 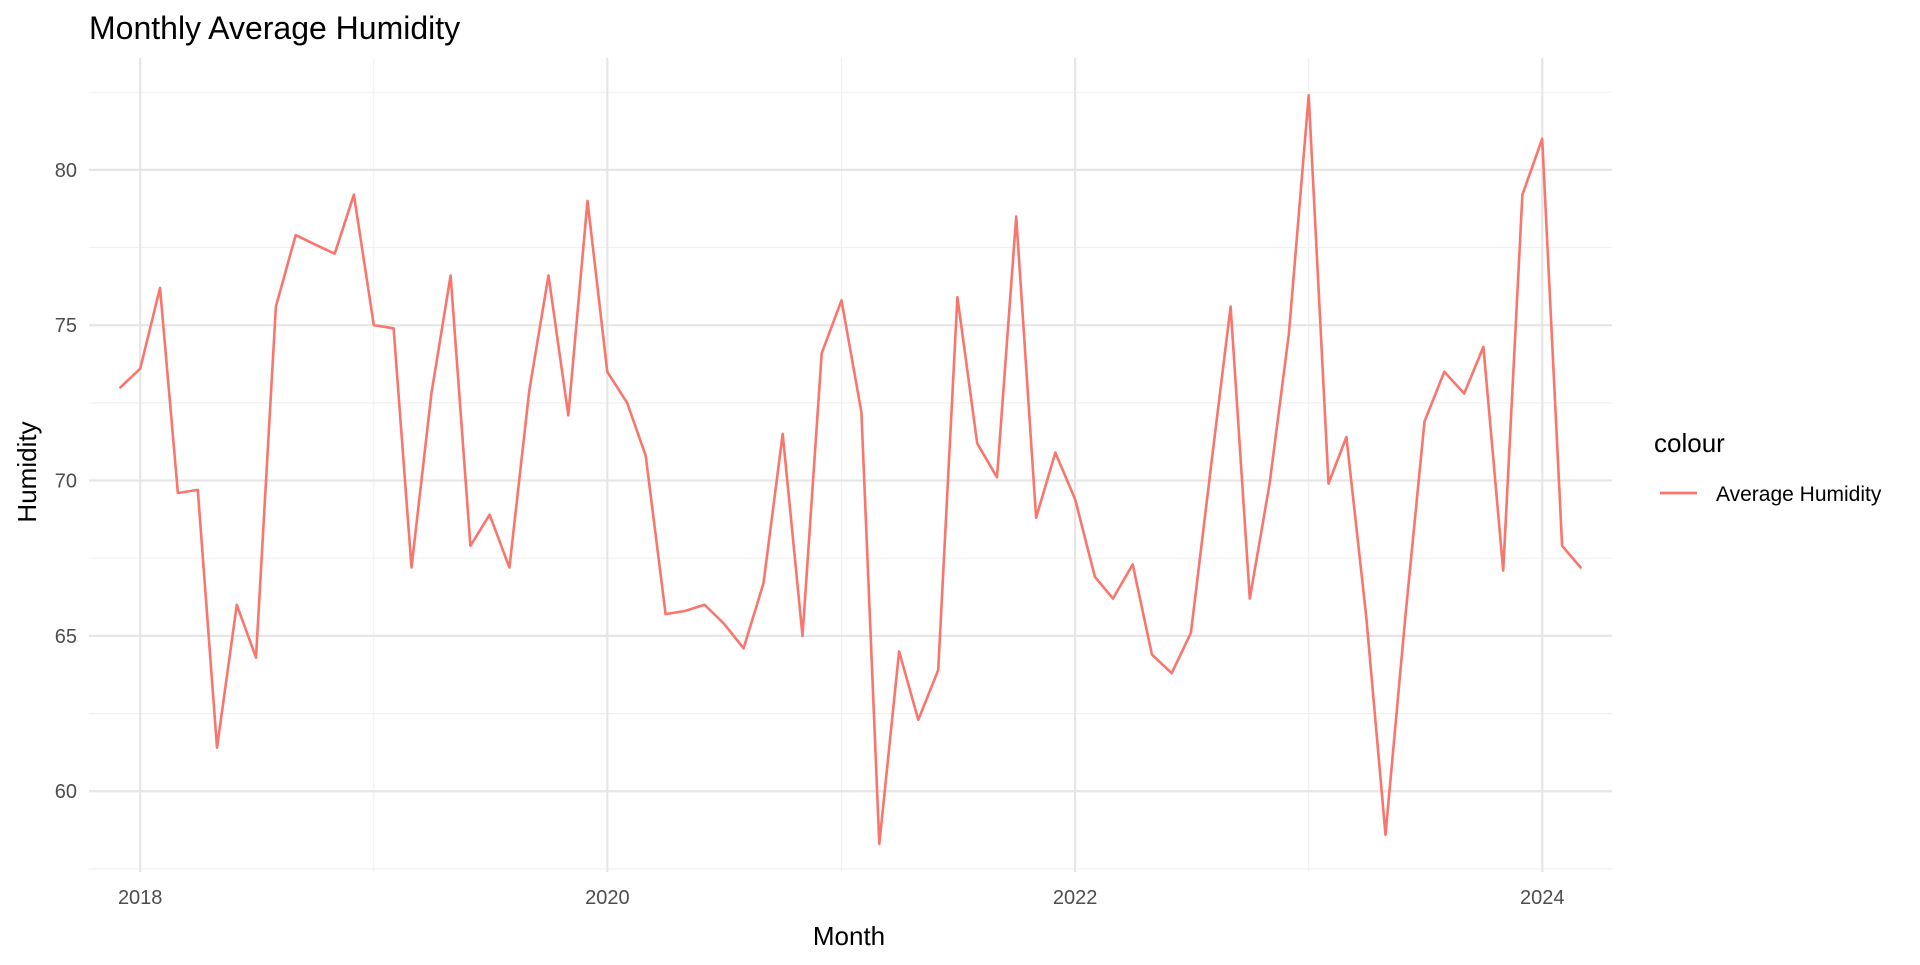 I want to click on x-axis-title: Month, so click(x=849, y=936).